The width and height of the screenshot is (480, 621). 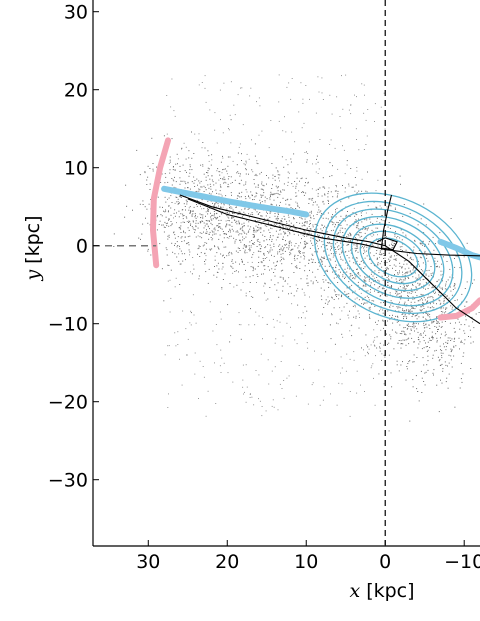 What do you see at coordinates (148, 562) in the screenshot?
I see `x-tick-label: 30` at bounding box center [148, 562].